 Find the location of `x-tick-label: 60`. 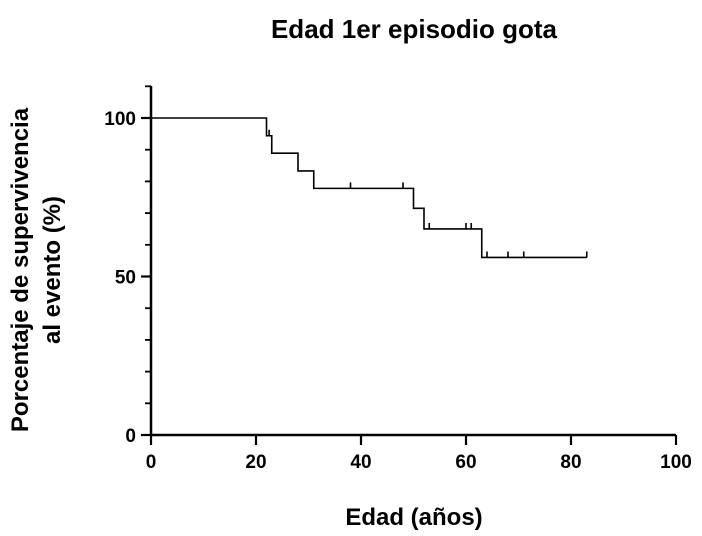

x-tick-label: 60 is located at coordinates (465, 462).